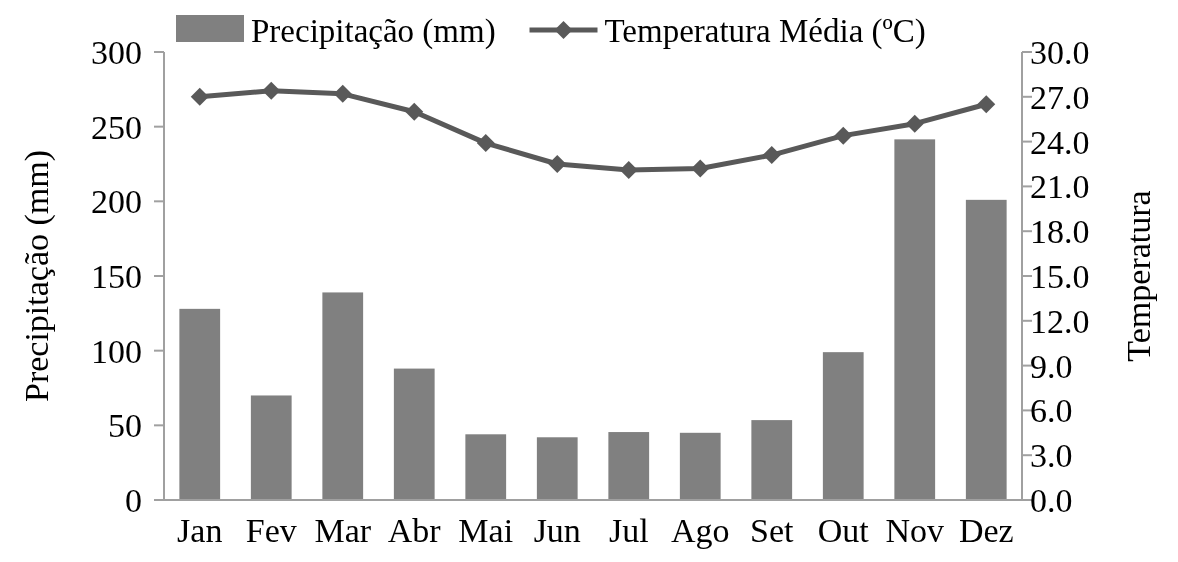  Describe the element at coordinates (133, 500) in the screenshot. I see `y-tick-label: 0` at that location.